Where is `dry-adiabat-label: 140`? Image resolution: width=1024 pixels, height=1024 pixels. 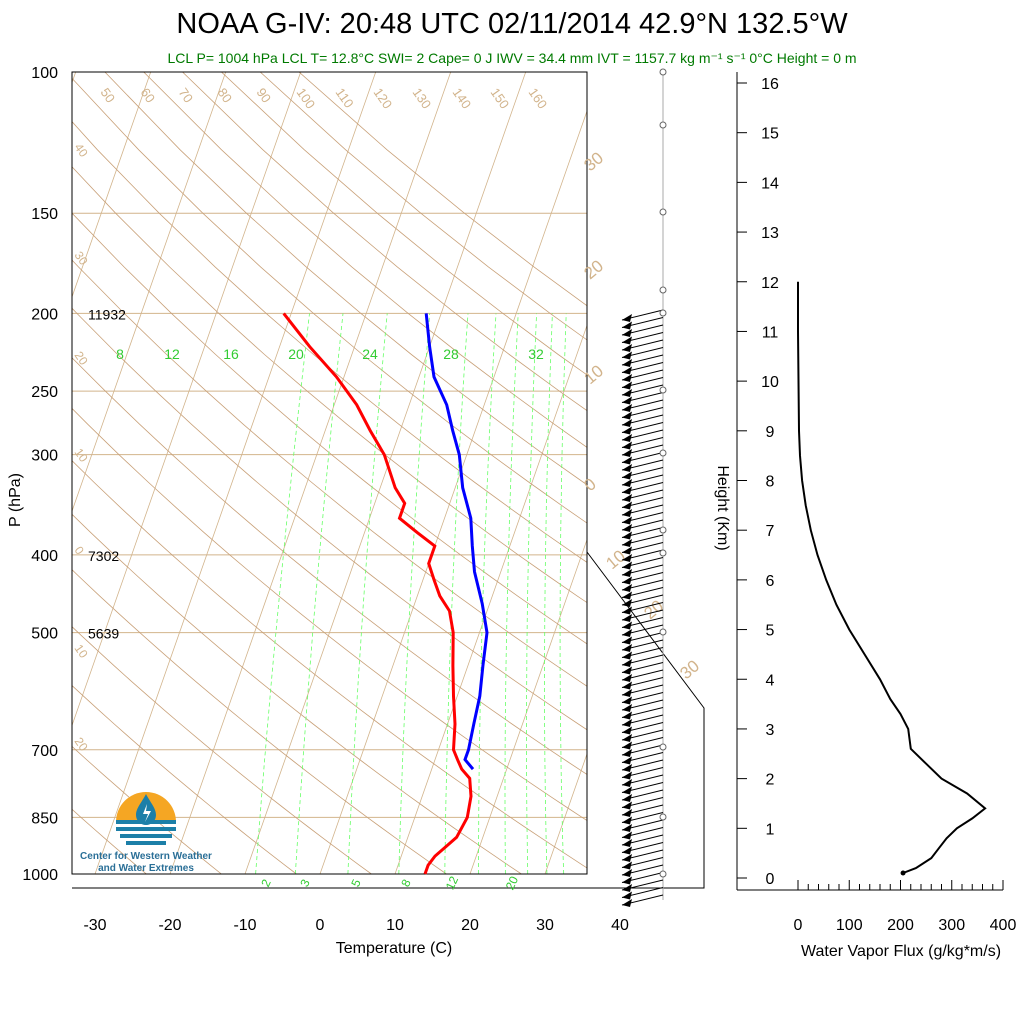
dry-adiabat-label: 140 is located at coordinates (462, 98).